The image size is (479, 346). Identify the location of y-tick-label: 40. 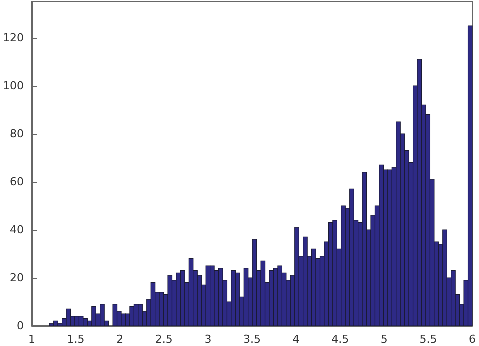
(17, 230).